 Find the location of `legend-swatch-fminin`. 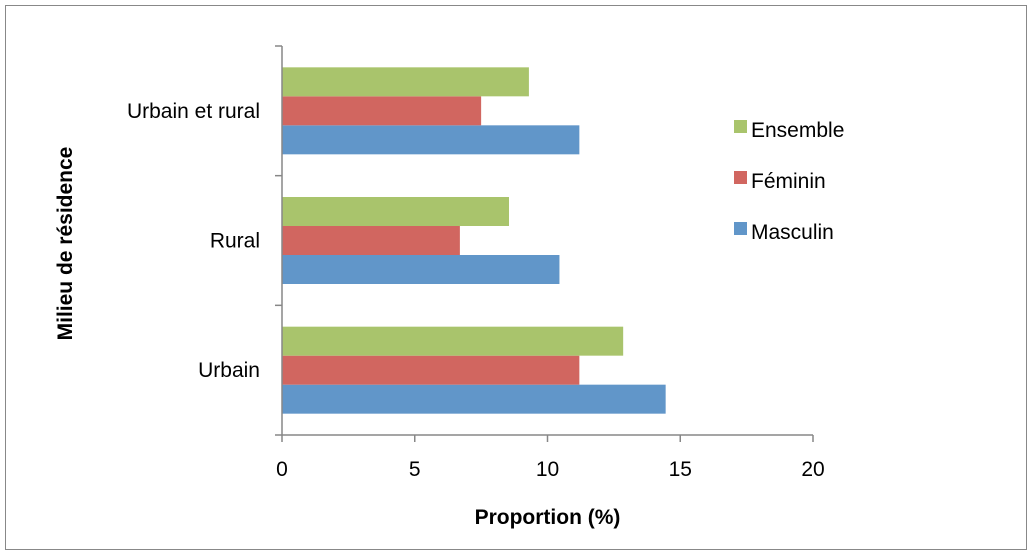

legend-swatch-fminin is located at coordinates (740, 177).